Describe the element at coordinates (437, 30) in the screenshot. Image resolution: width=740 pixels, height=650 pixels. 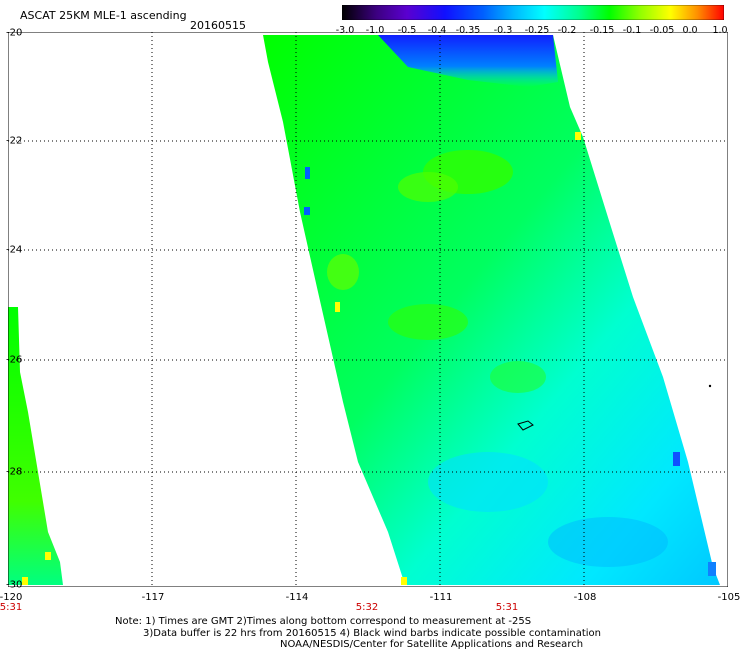
I see `colorbar-tick-label: -0.4` at that location.